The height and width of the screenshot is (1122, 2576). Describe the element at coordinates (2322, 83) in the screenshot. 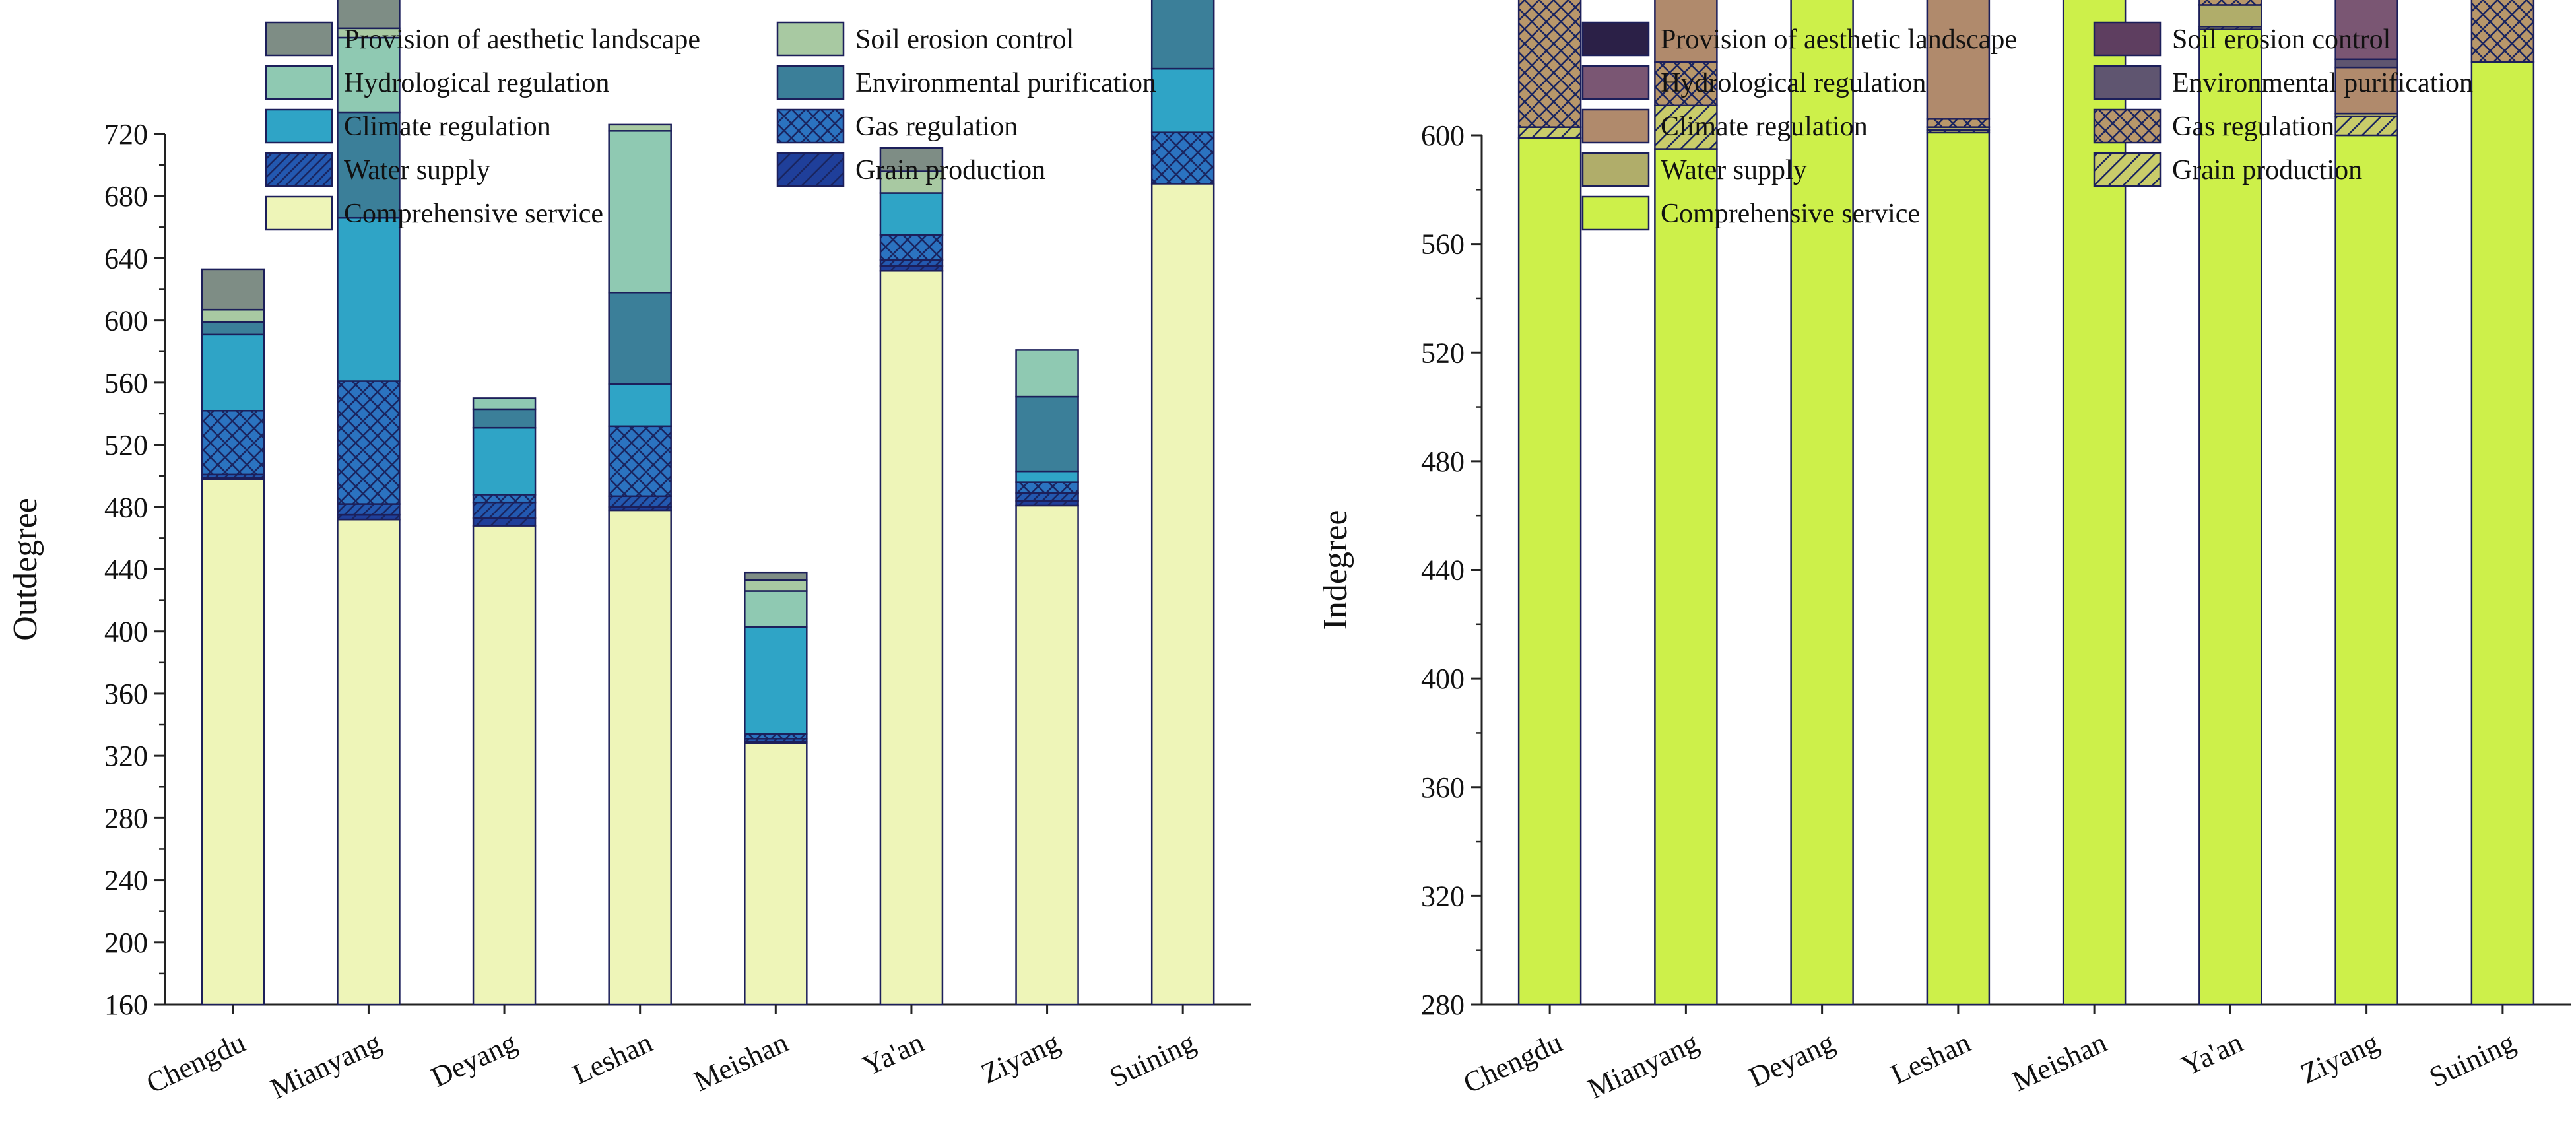

I see `legend-label-environmental-purification: Environmental purification` at that location.